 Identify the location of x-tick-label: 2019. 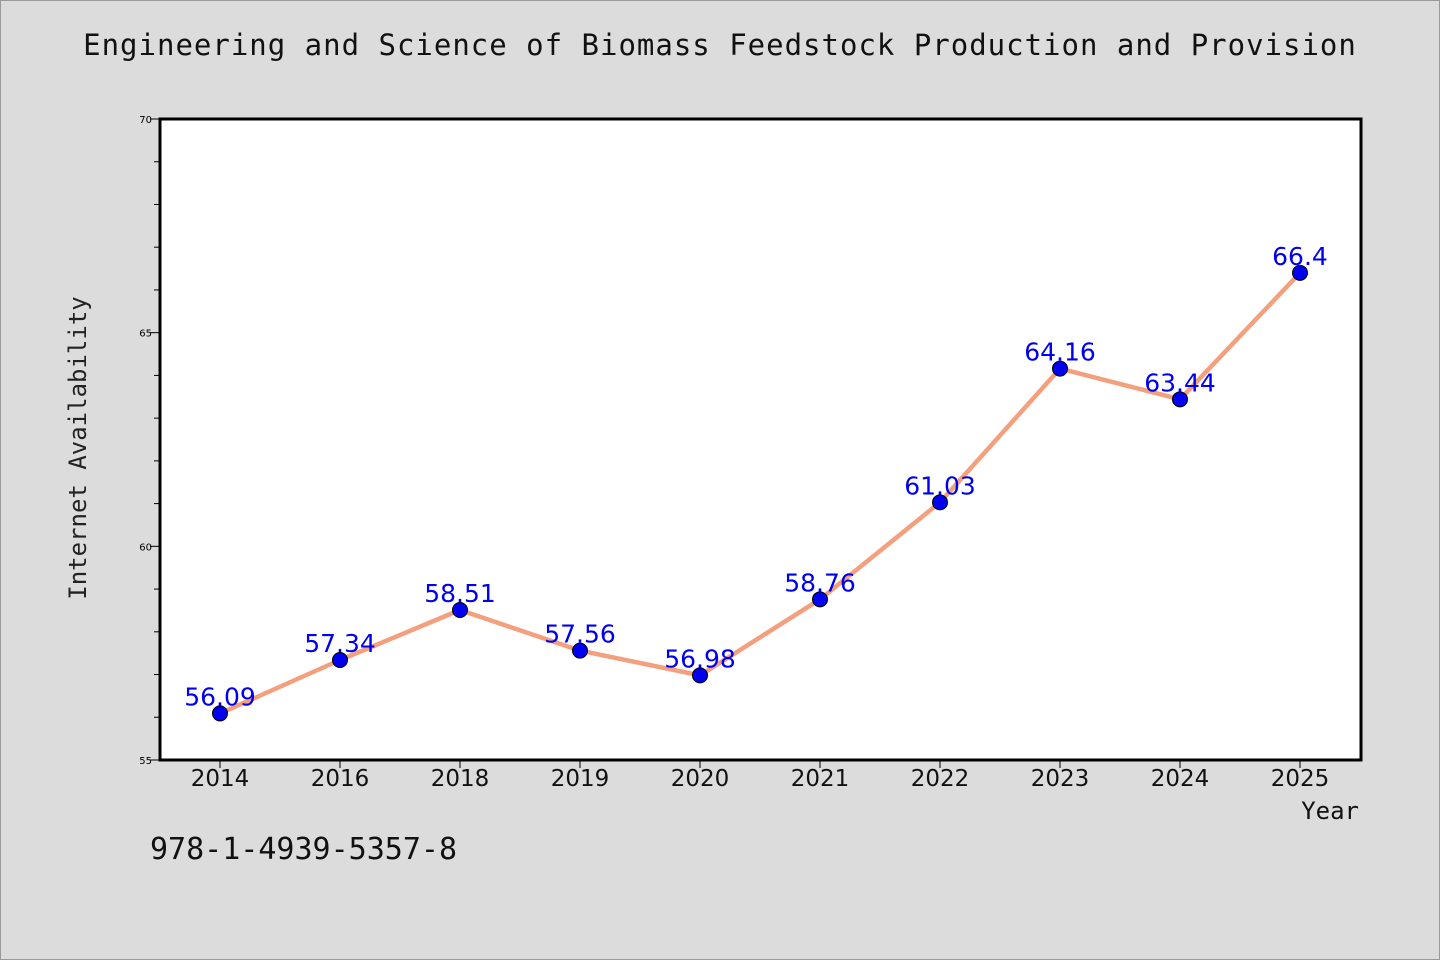
(580, 779).